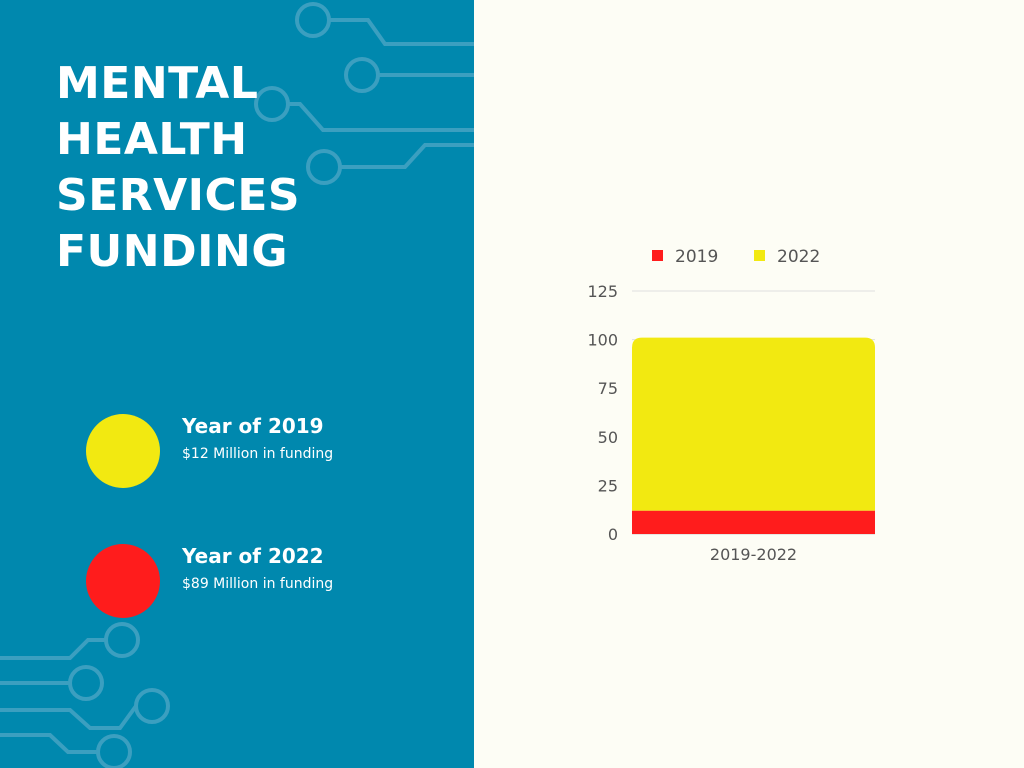  What do you see at coordinates (196, 168) in the screenshot?
I see `page-title: MENTAL HEALTH SERVICES FUNDING` at bounding box center [196, 168].